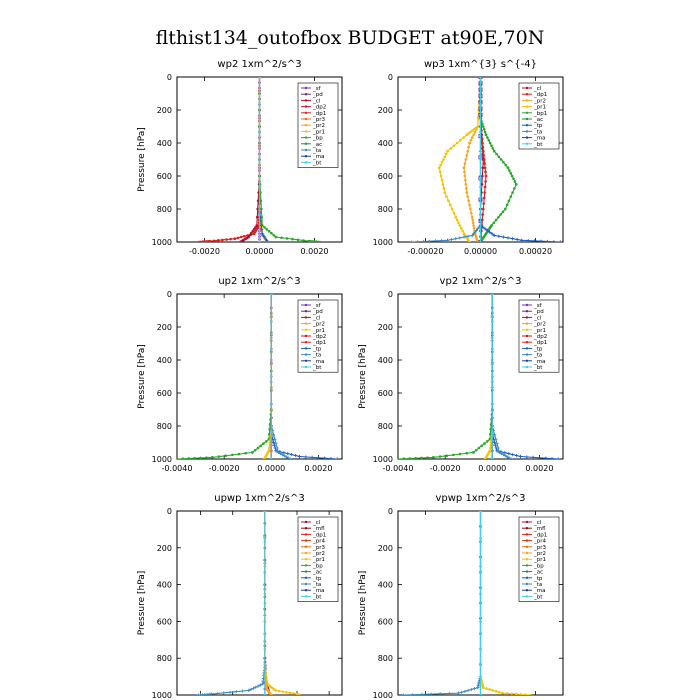 This screenshot has height=700, width=700. Describe the element at coordinates (538, 306) in the screenshot. I see `legend-label: _sf` at that location.